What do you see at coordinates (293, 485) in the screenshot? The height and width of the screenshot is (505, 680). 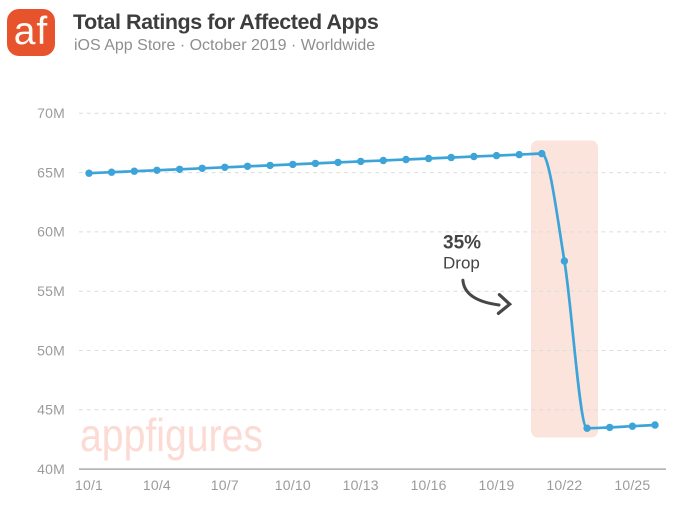 I see `svg-text: 10/10` at bounding box center [293, 485].